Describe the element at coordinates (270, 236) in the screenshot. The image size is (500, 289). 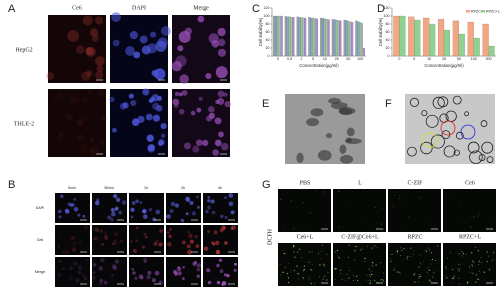
I see `axis-label: DCFH` at that location.